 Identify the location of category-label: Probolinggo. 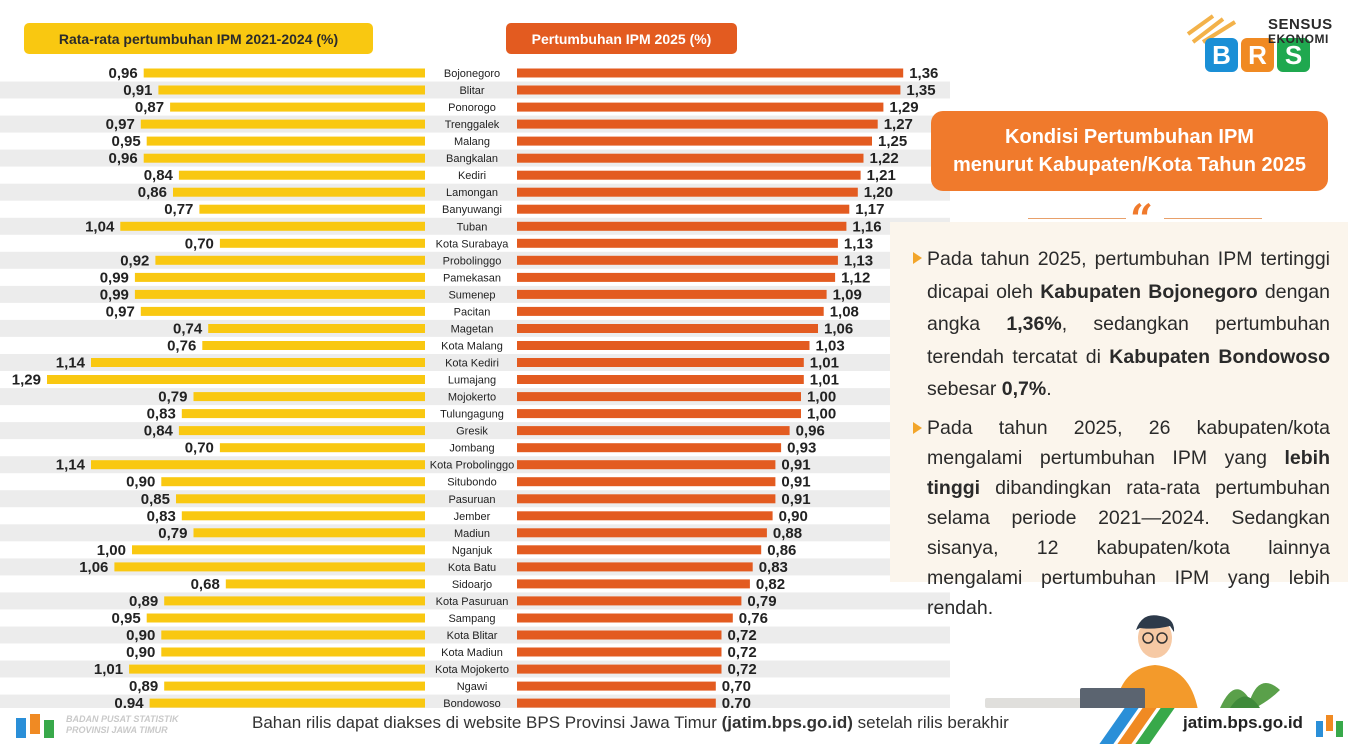
(472, 261).